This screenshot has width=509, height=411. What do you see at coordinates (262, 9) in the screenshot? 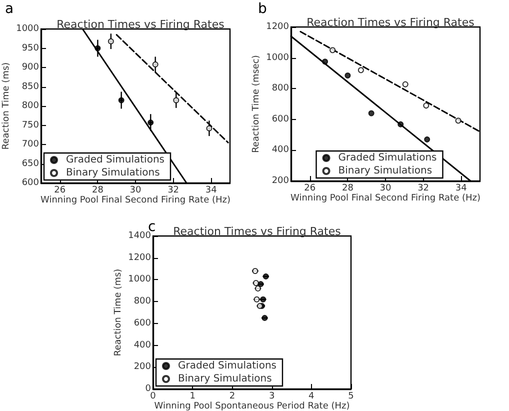
I see `text: b` at bounding box center [262, 9].